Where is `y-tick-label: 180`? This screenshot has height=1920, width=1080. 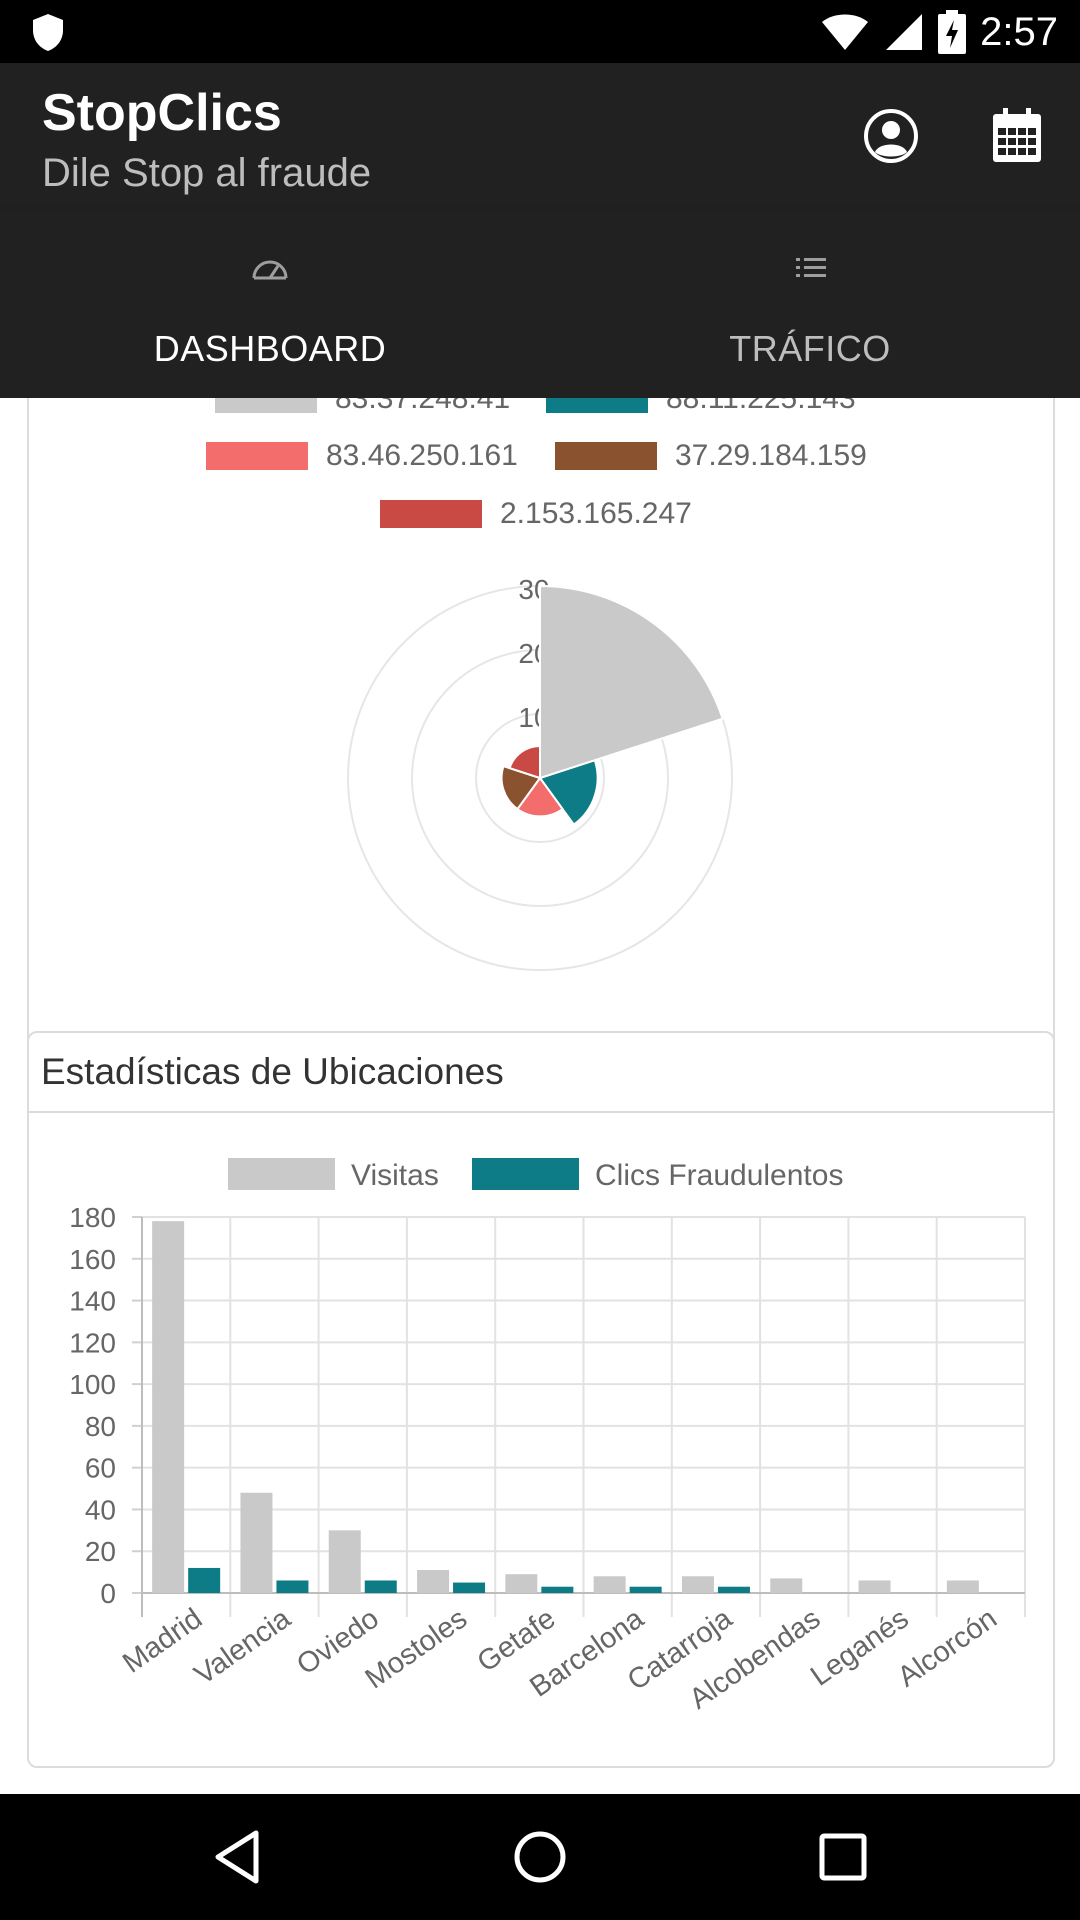
y-tick-label: 180 is located at coordinates (92, 1217).